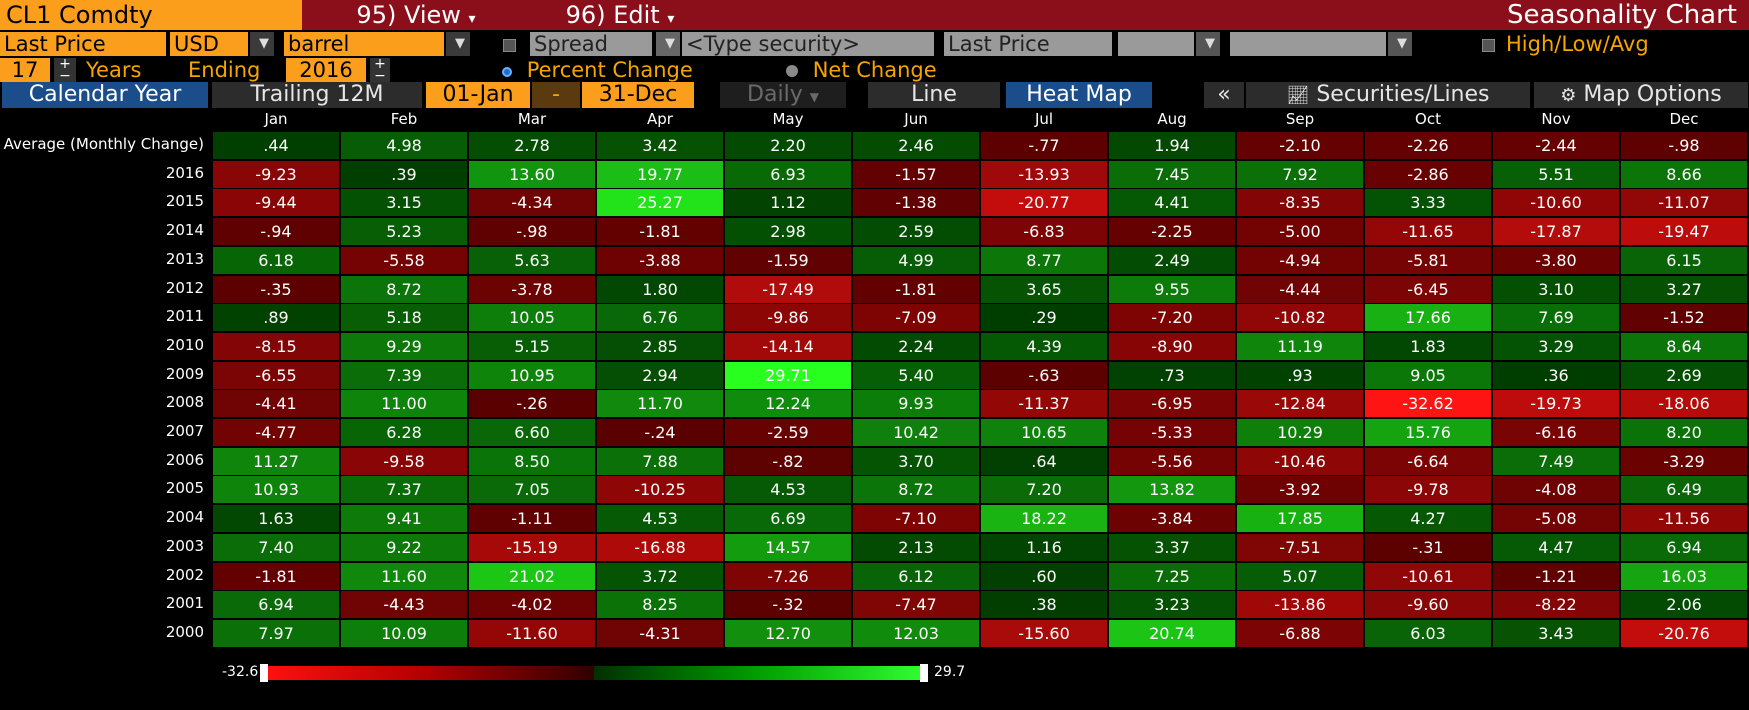 The image size is (1749, 710). I want to click on heatmap-cell: 6.28, so click(404, 432).